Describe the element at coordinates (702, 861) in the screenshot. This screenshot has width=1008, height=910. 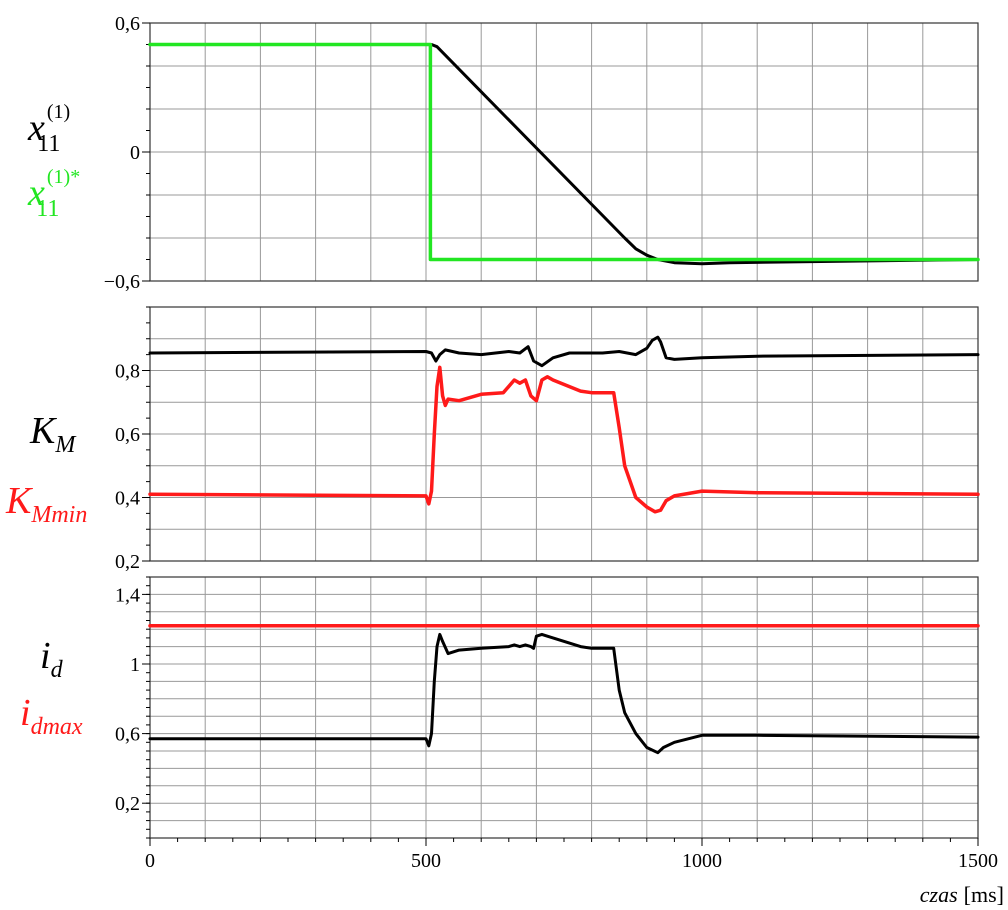
I see `x-tick-label: 1000` at that location.